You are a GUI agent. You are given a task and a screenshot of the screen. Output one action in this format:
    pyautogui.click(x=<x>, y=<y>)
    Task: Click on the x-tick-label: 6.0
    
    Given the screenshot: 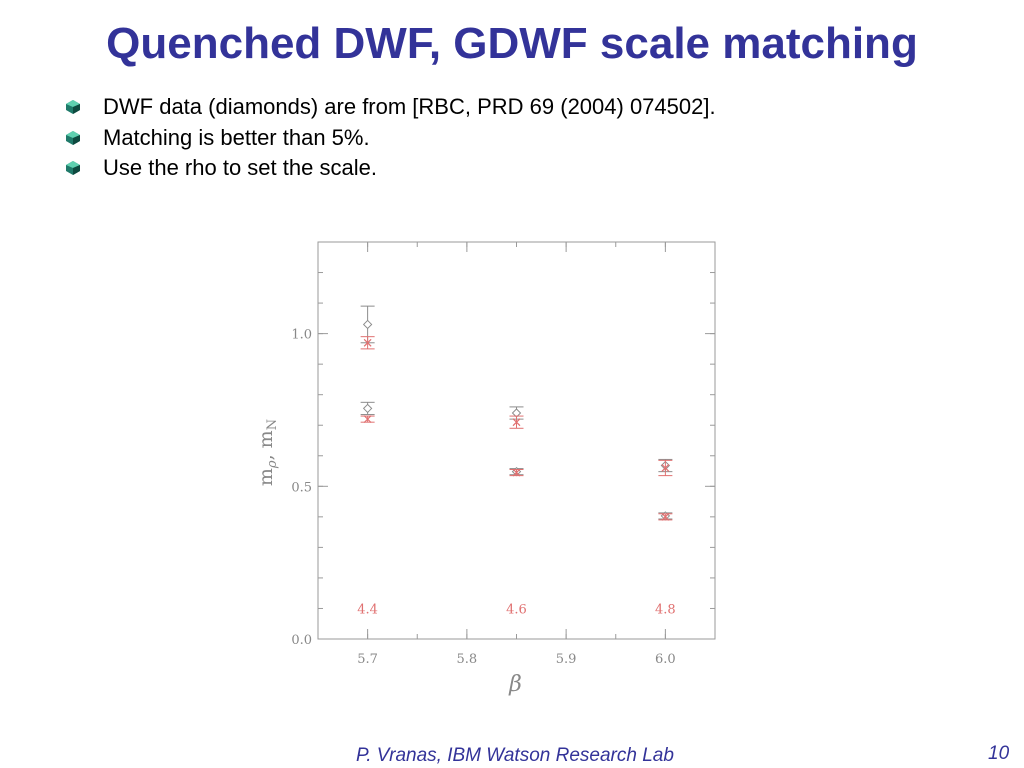 What is the action you would take?
    pyautogui.click(x=665, y=659)
    